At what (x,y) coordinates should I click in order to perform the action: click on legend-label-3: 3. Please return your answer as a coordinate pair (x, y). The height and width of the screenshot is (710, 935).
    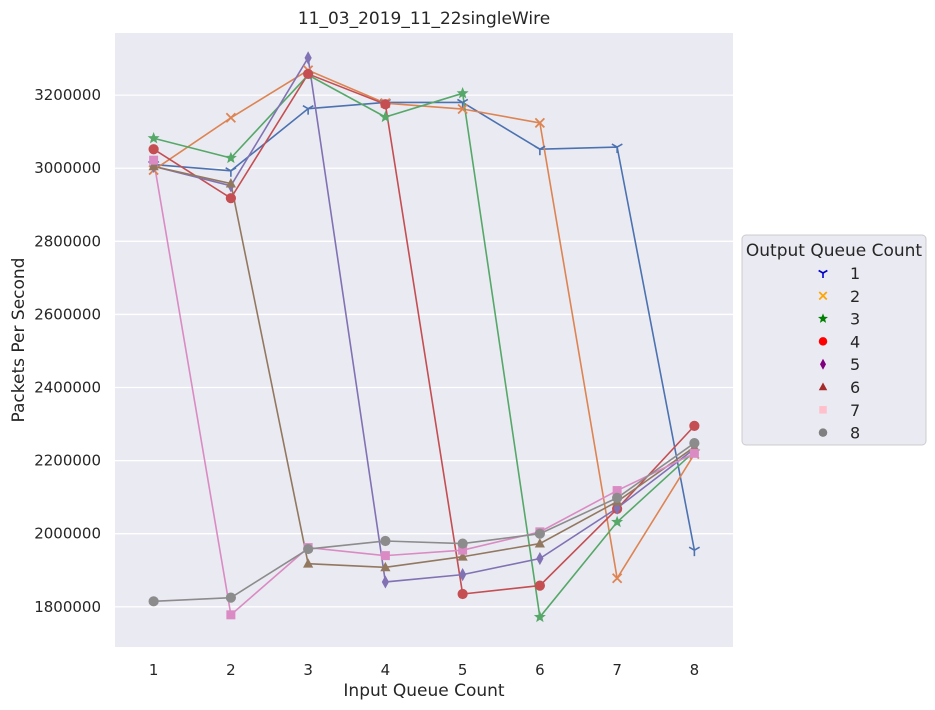
    Looking at the image, I should click on (855, 319).